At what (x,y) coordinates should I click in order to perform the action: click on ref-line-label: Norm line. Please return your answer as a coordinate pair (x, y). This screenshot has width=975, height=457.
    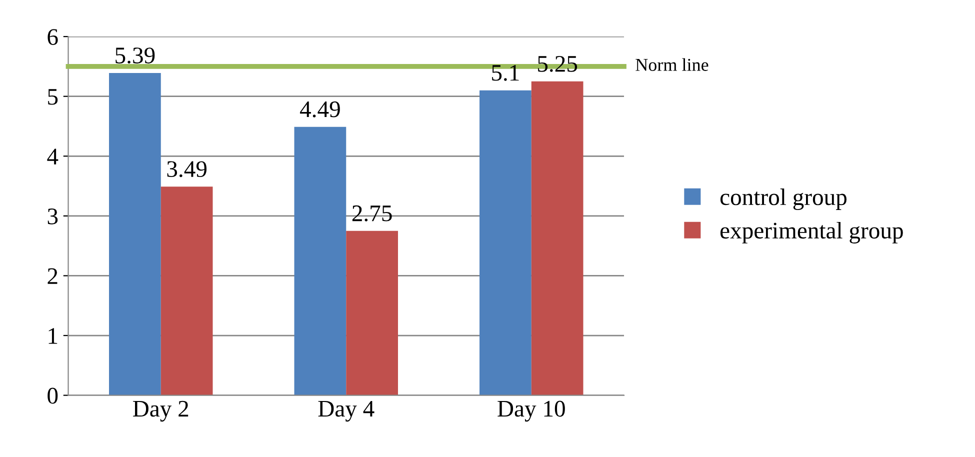
    Looking at the image, I should click on (672, 64).